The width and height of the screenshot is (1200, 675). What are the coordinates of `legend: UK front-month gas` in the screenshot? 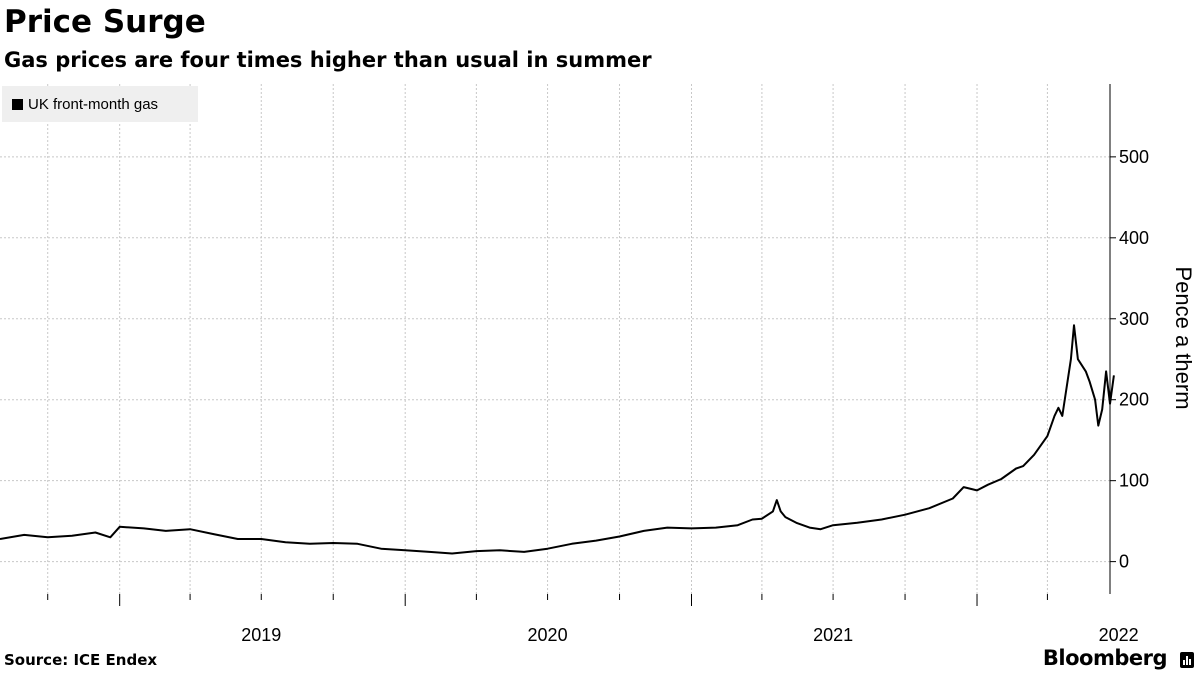 It's located at (100, 104).